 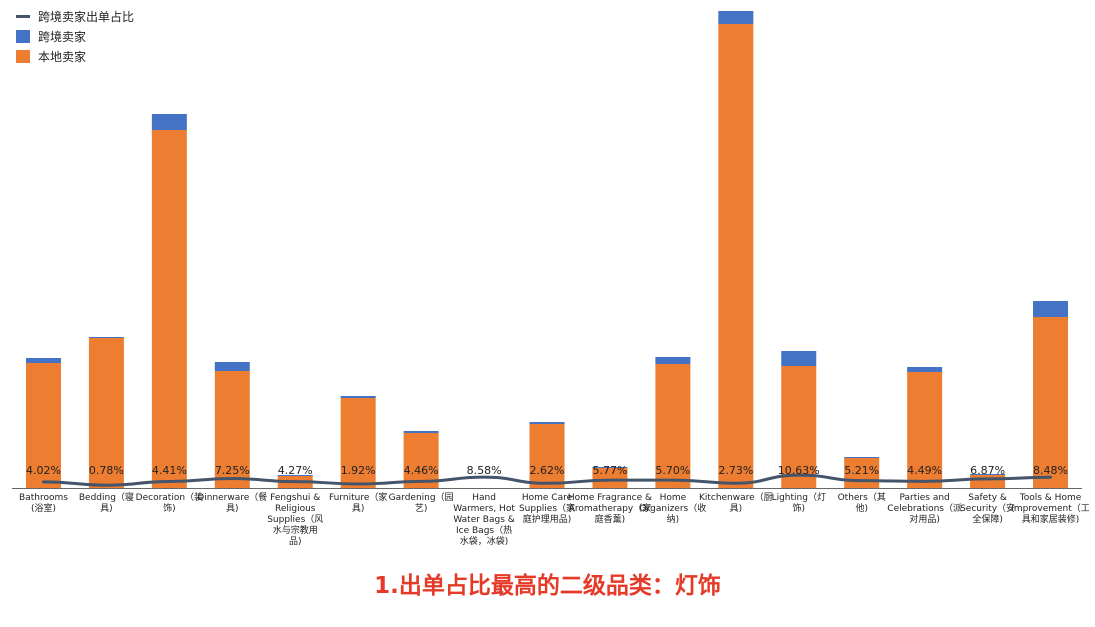 I want to click on legend-cross-label: 跨境卖家, so click(x=62, y=36).